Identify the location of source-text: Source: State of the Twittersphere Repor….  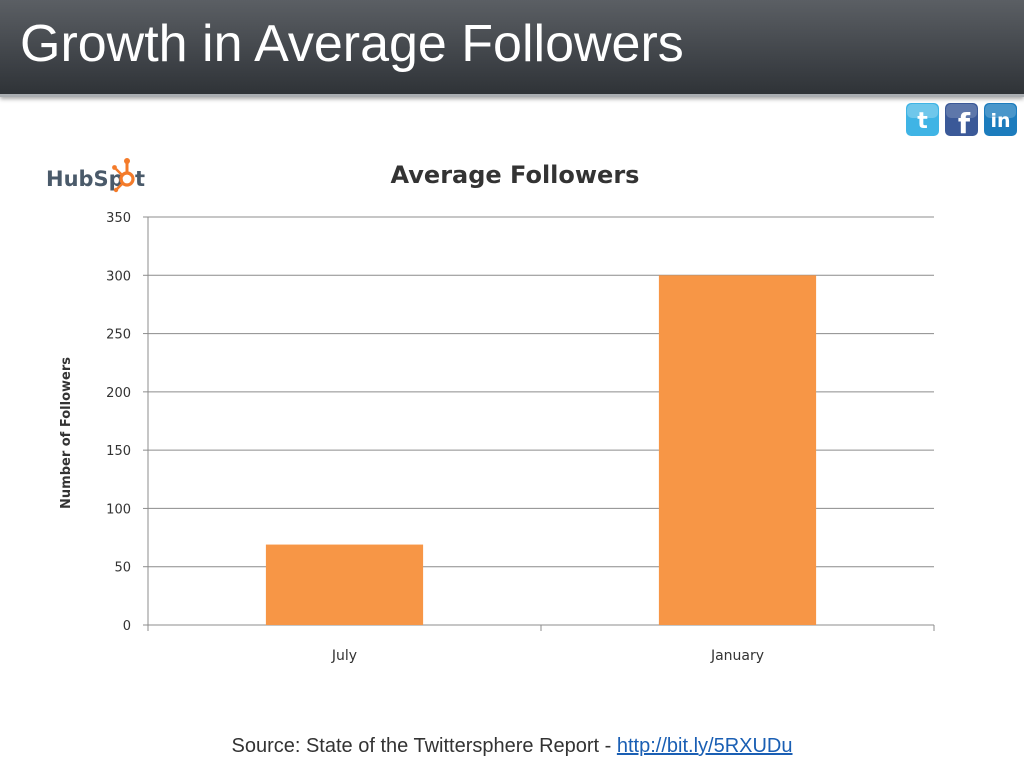
(424, 746).